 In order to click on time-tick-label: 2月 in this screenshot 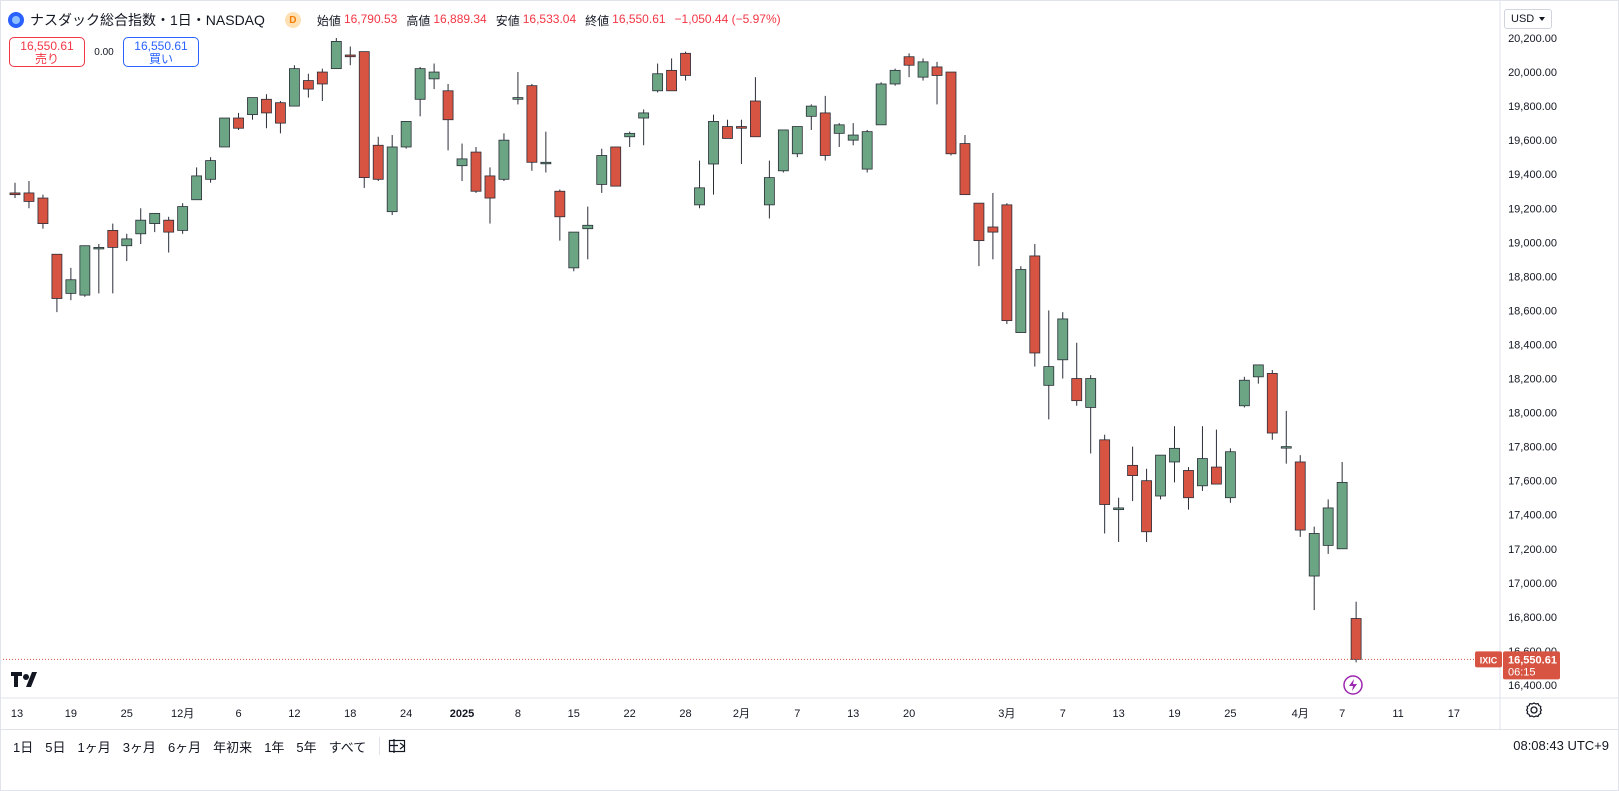, I will do `click(741, 714)`.